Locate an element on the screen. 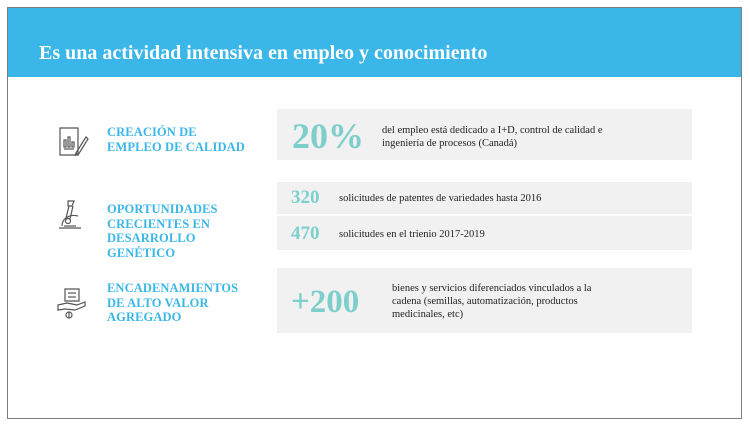 This screenshot has width=750, height=426. category-label-value-chains: ENCADENAMIENTOS DE ALTO VALOR AGREGADO is located at coordinates (173, 302).